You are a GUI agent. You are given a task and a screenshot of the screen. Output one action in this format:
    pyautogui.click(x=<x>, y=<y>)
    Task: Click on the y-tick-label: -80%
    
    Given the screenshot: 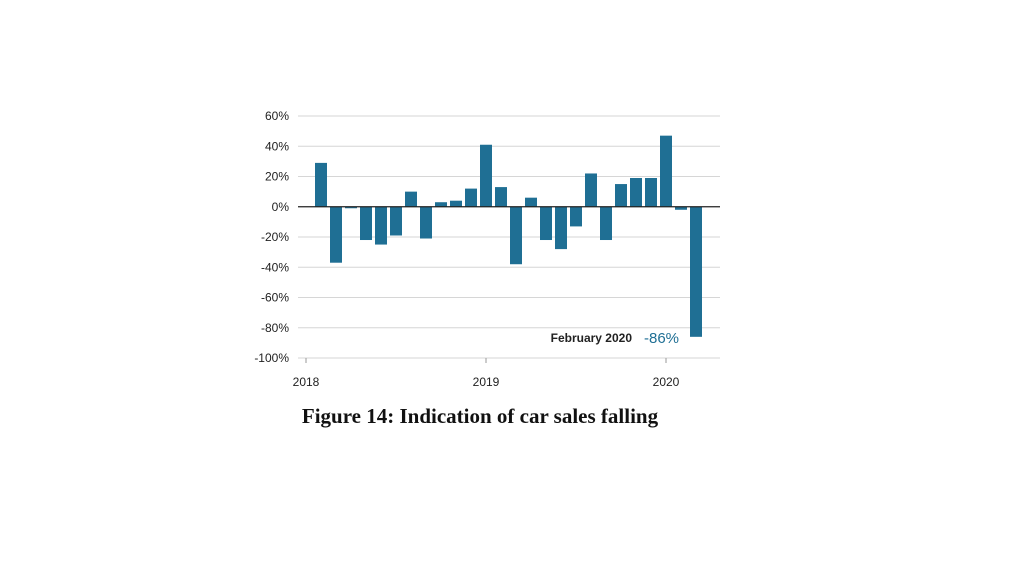 What is the action you would take?
    pyautogui.click(x=275, y=328)
    